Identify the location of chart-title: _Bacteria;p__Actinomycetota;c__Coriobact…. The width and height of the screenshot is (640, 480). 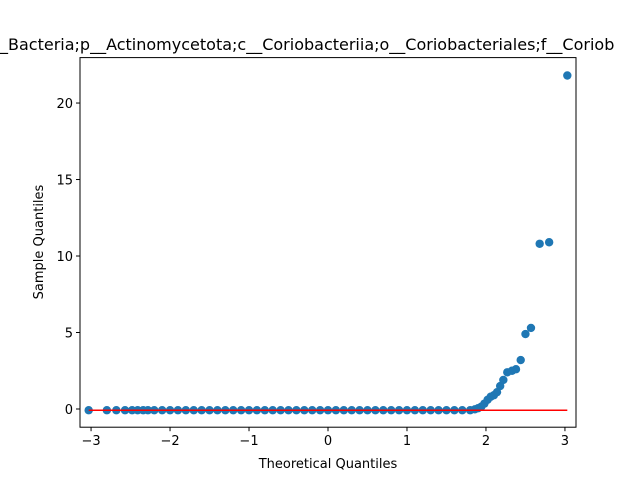
(307, 45).